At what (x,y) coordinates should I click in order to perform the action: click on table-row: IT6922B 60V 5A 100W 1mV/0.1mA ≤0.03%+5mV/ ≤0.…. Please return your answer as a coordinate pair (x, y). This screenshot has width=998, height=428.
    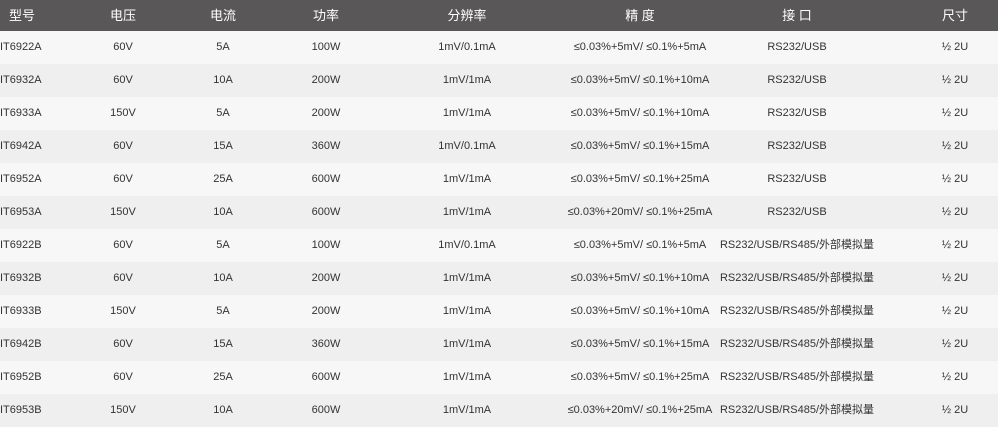
    Looking at the image, I should click on (499, 245).